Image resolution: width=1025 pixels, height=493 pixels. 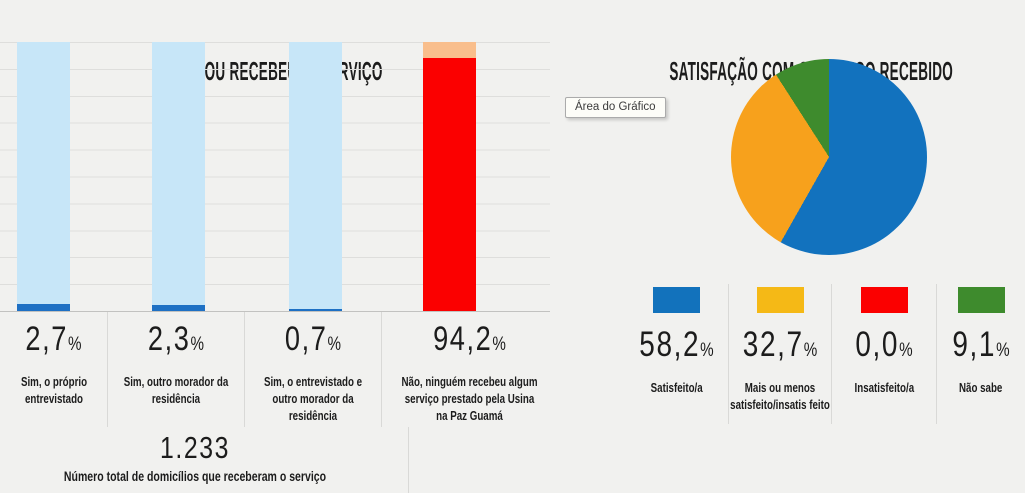 I want to click on bar-nao-ninguem, so click(x=449, y=176).